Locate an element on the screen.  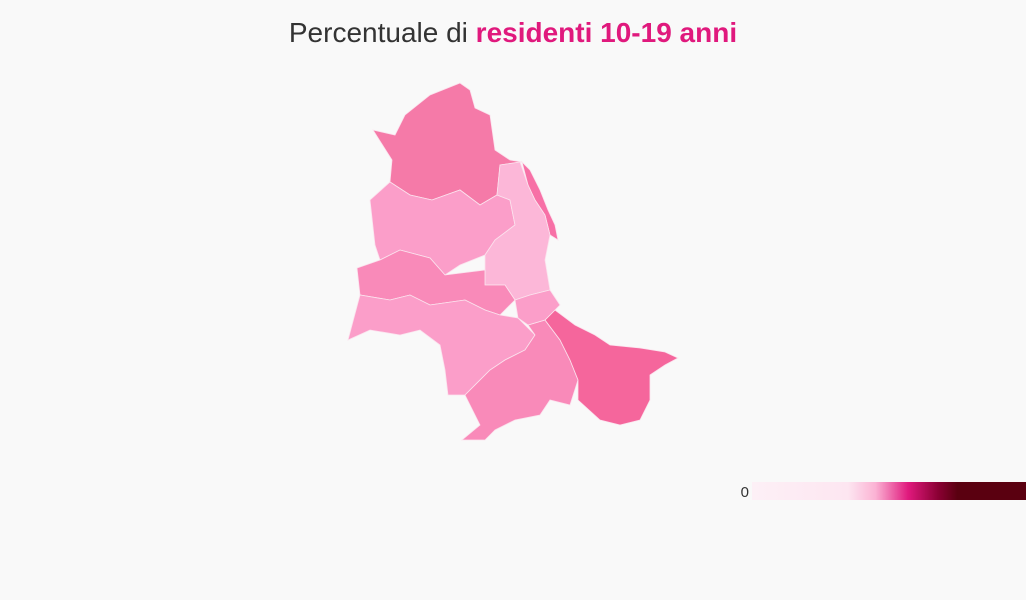
legend-ticks: 0 is located at coordinates (745, 492).